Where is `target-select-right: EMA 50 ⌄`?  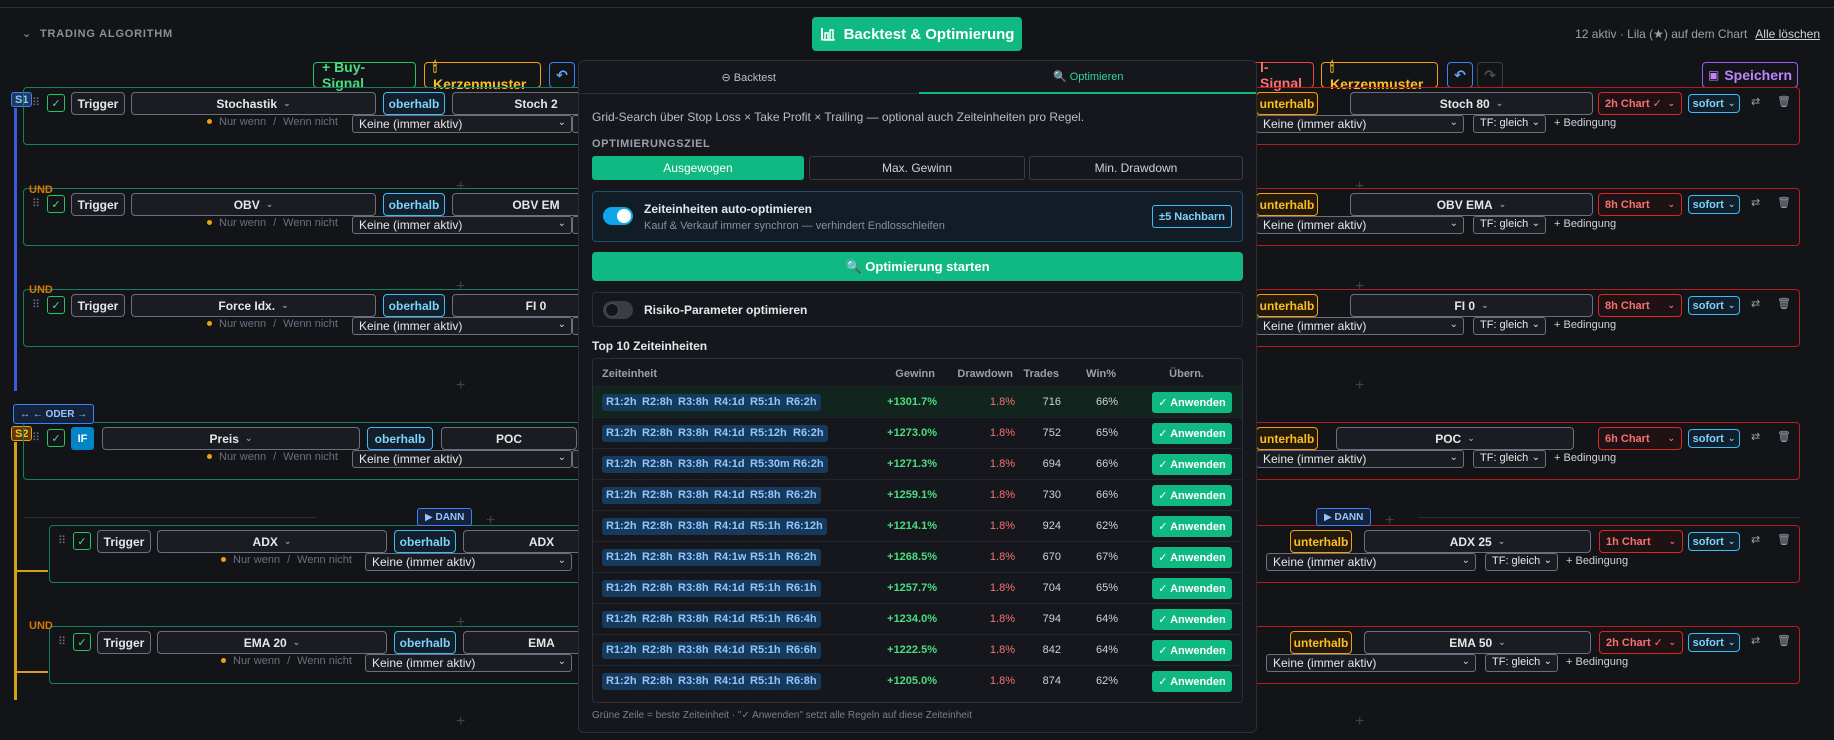
target-select-right: EMA 50 ⌄ is located at coordinates (1477, 642).